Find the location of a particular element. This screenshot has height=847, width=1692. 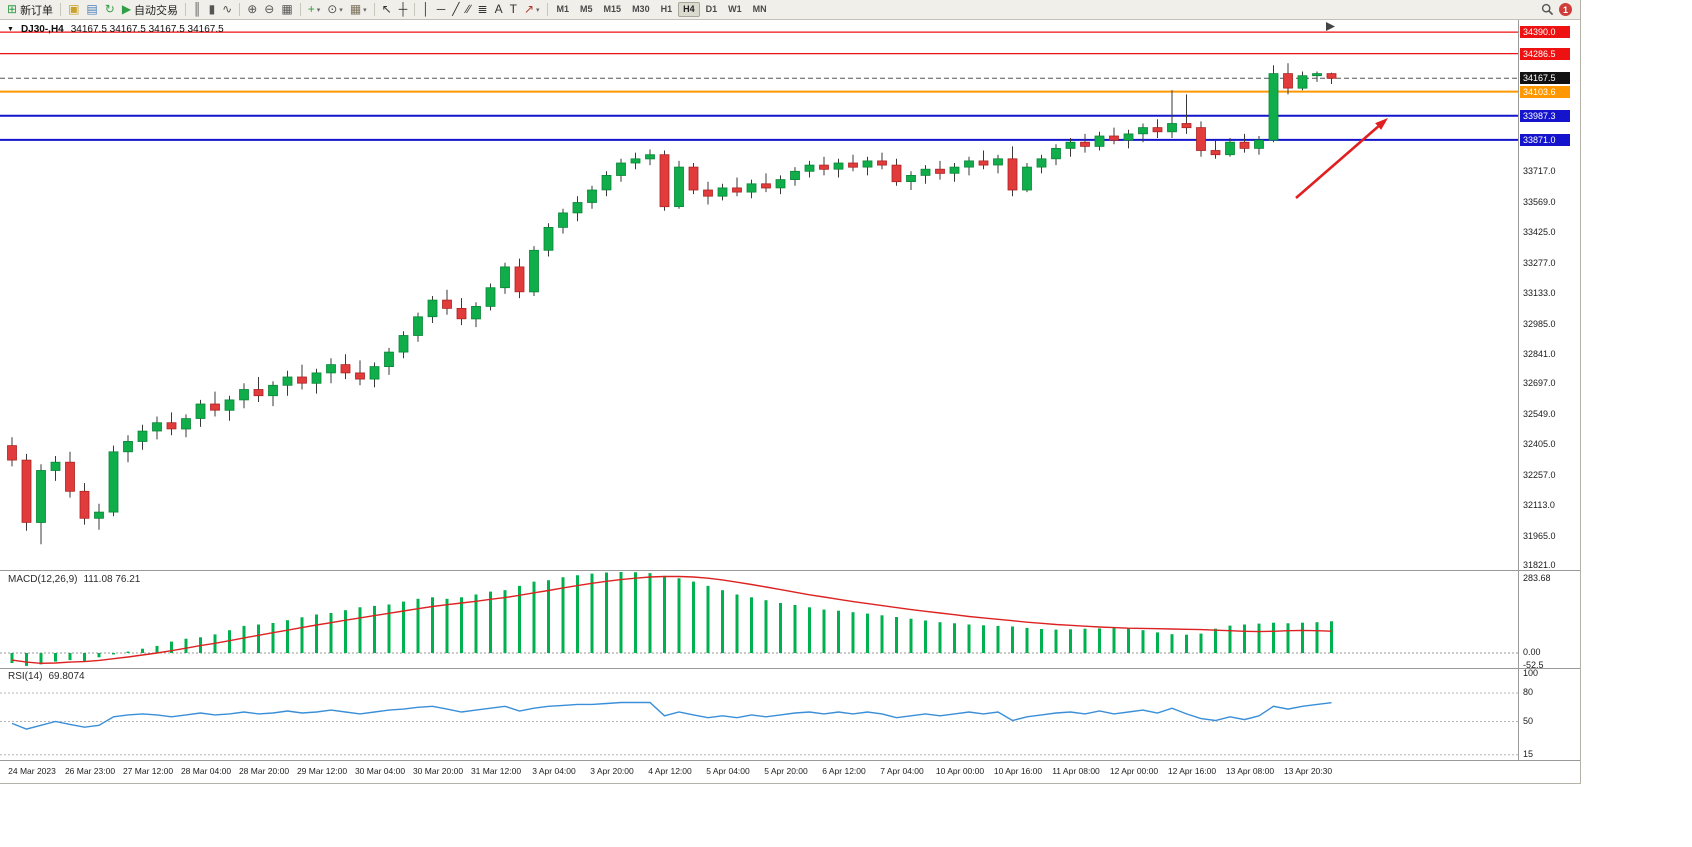

zoom-out-icon: ⊖ is located at coordinates (269, 9).